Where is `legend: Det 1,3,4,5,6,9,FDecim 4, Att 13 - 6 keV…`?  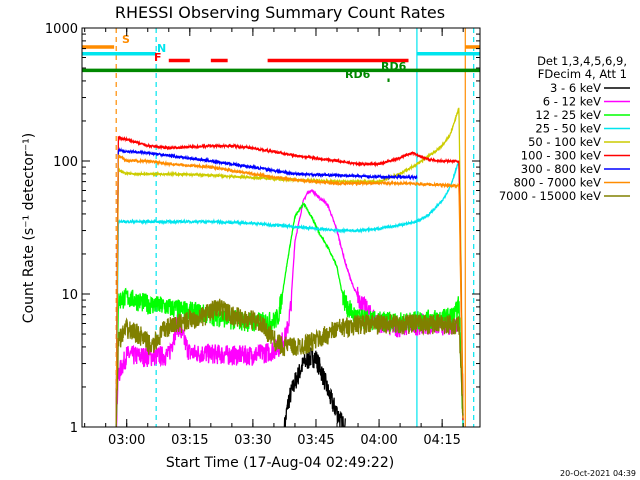 legend: Det 1,3,4,5,6,9,FDecim 4, Att 13 - 6 keV… is located at coordinates (564, 128).